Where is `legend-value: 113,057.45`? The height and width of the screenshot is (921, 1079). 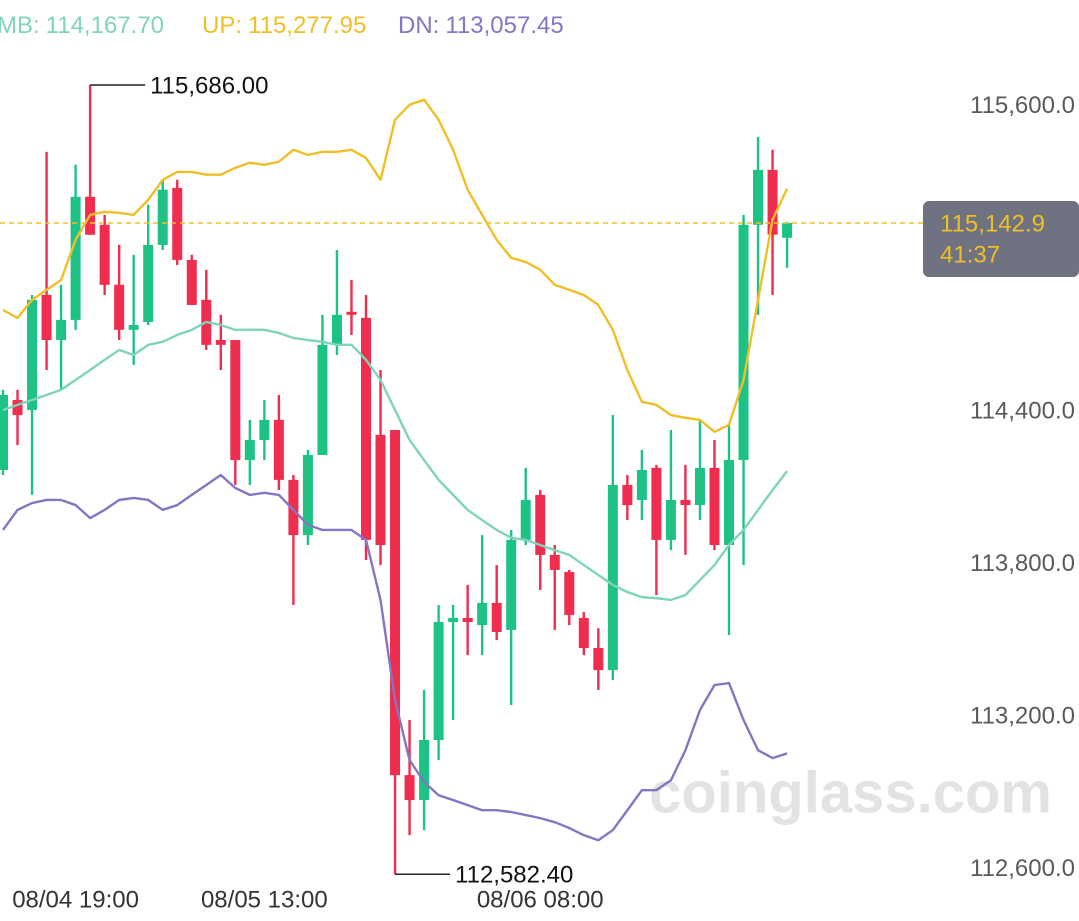 legend-value: 113,057.45 is located at coordinates (504, 25).